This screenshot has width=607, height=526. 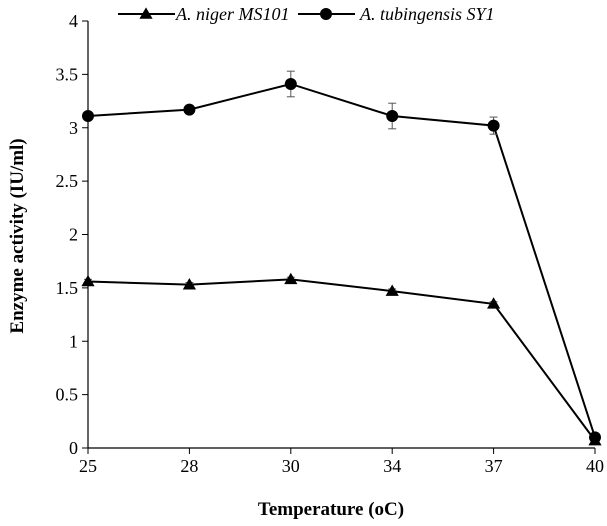 What do you see at coordinates (494, 466) in the screenshot?
I see `x-tick-label: 37` at bounding box center [494, 466].